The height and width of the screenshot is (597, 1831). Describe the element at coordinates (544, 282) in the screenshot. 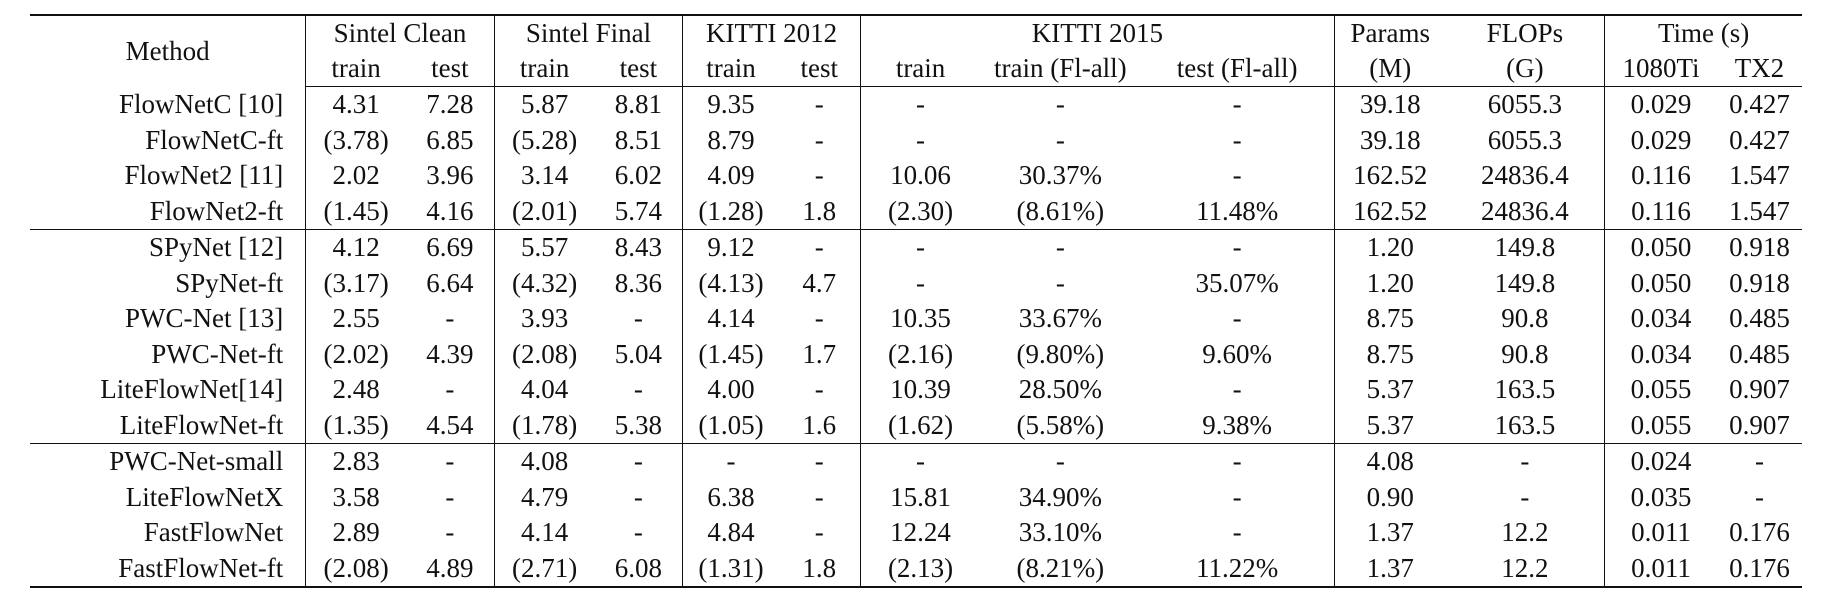

I see `sintel-final-train-cell: (4.32)` at that location.